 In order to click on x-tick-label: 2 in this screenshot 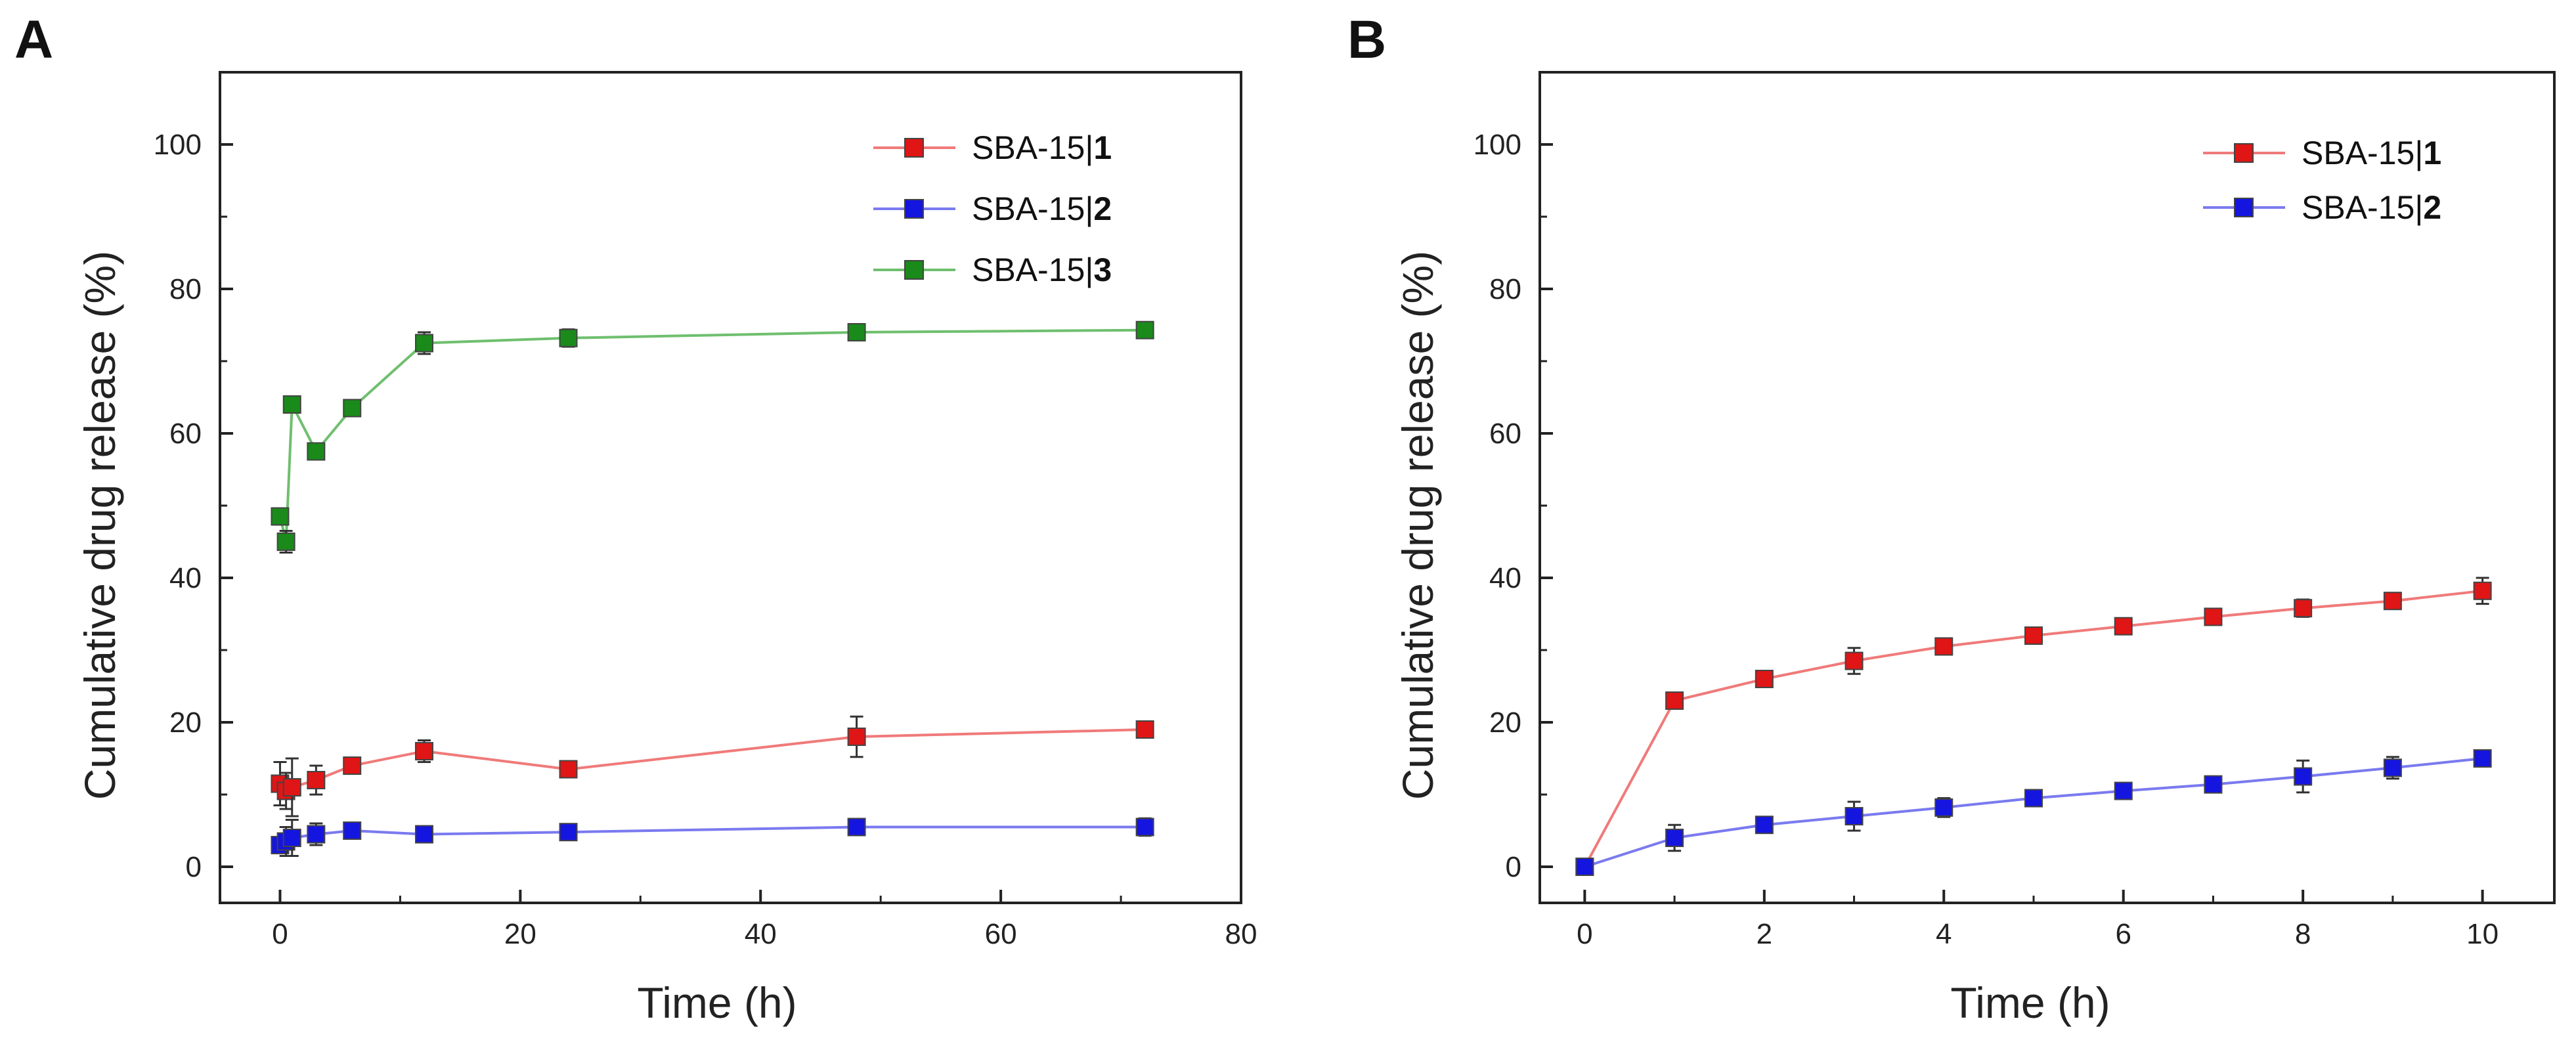, I will do `click(1765, 934)`.